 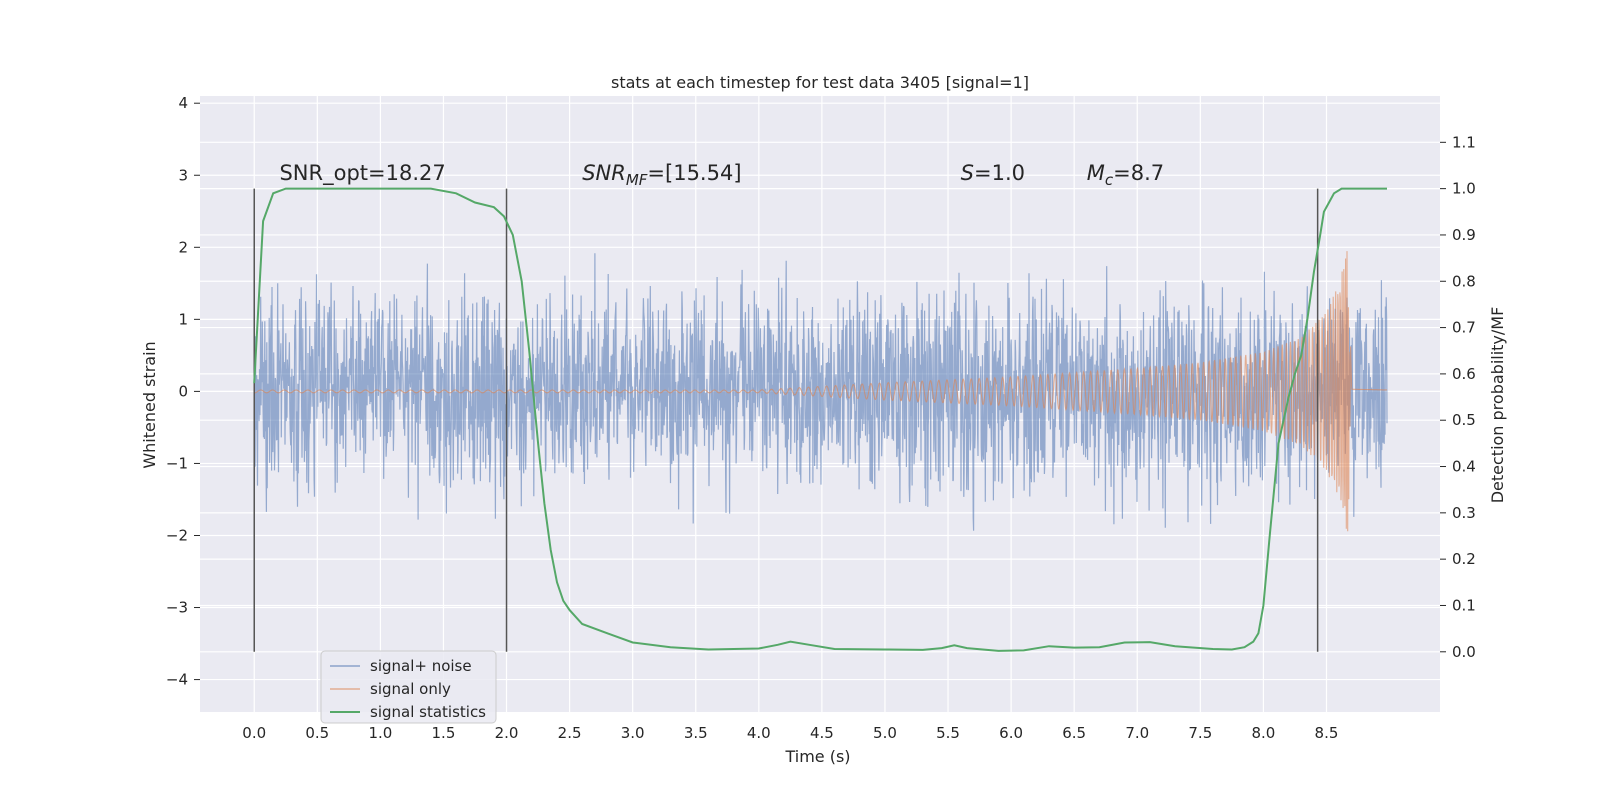 I want to click on x-tick-label: 7.5, so click(x=1200, y=733).